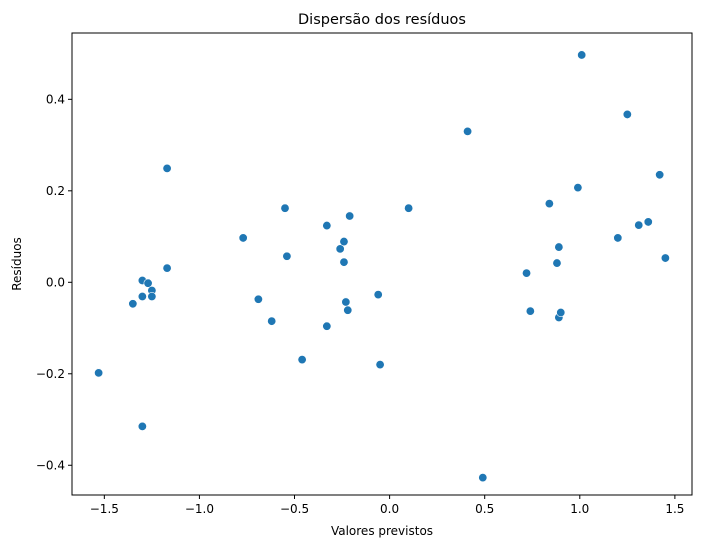  What do you see at coordinates (389, 509) in the screenshot?
I see `x-tick-label: 0.0` at bounding box center [389, 509].